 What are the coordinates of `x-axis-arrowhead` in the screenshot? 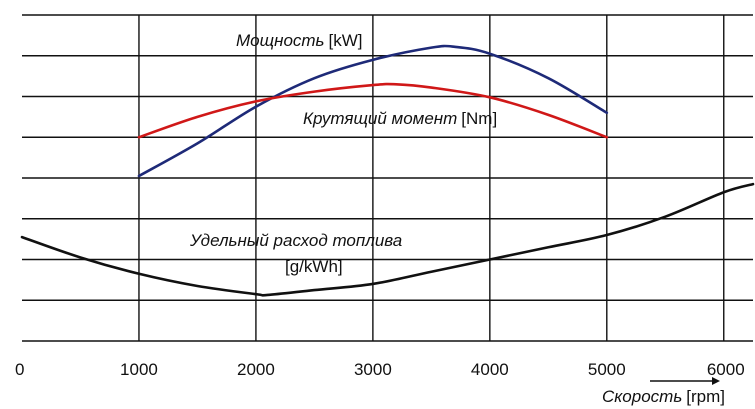 It's located at (716, 381).